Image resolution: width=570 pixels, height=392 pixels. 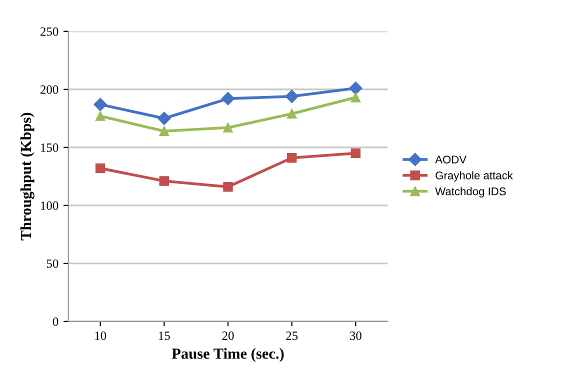 What do you see at coordinates (27, 176) in the screenshot?
I see `y-axis-title: Throughput (Kbps)` at bounding box center [27, 176].